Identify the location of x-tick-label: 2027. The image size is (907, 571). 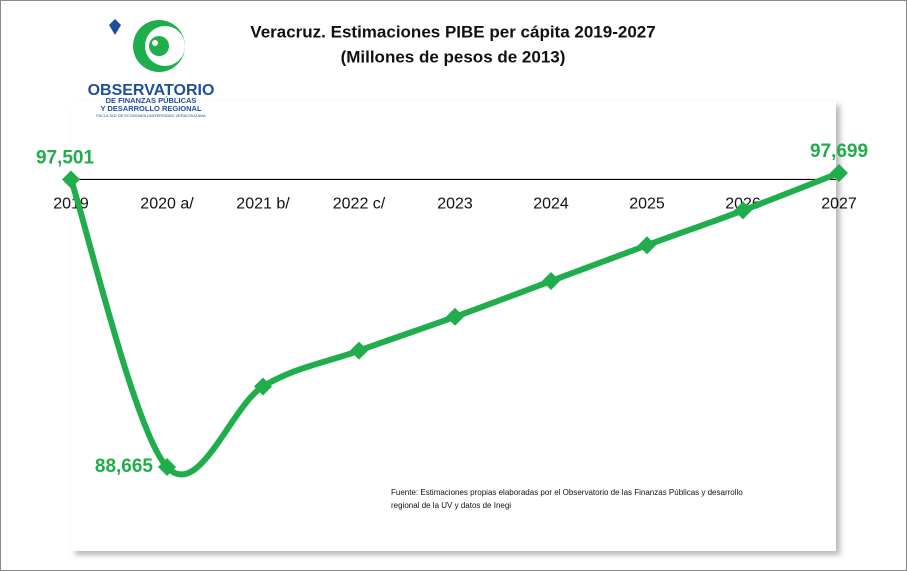
(839, 204).